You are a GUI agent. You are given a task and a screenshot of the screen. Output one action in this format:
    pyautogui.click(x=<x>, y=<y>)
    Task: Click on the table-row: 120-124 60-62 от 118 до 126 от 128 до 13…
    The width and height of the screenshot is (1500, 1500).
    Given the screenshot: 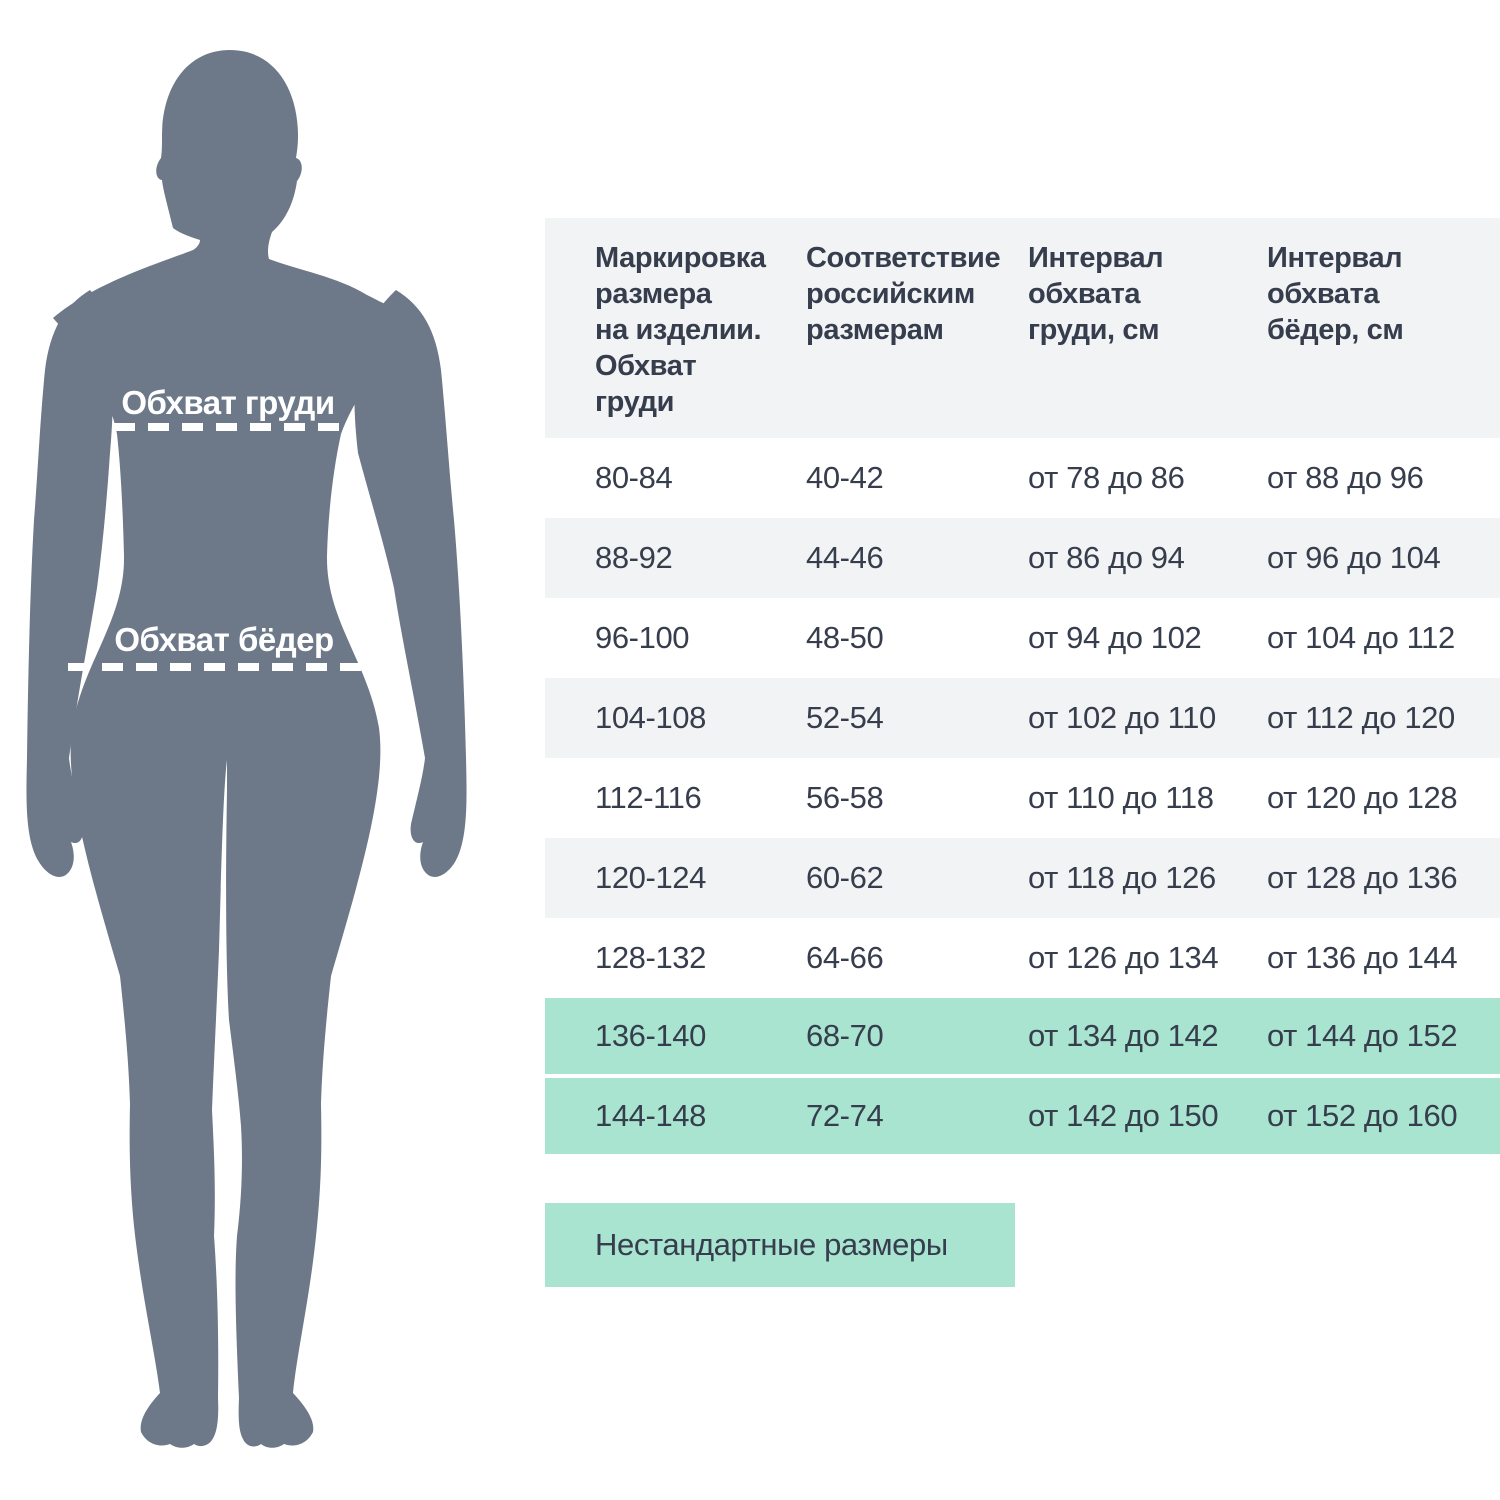 What is the action you would take?
    pyautogui.click(x=1022, y=878)
    